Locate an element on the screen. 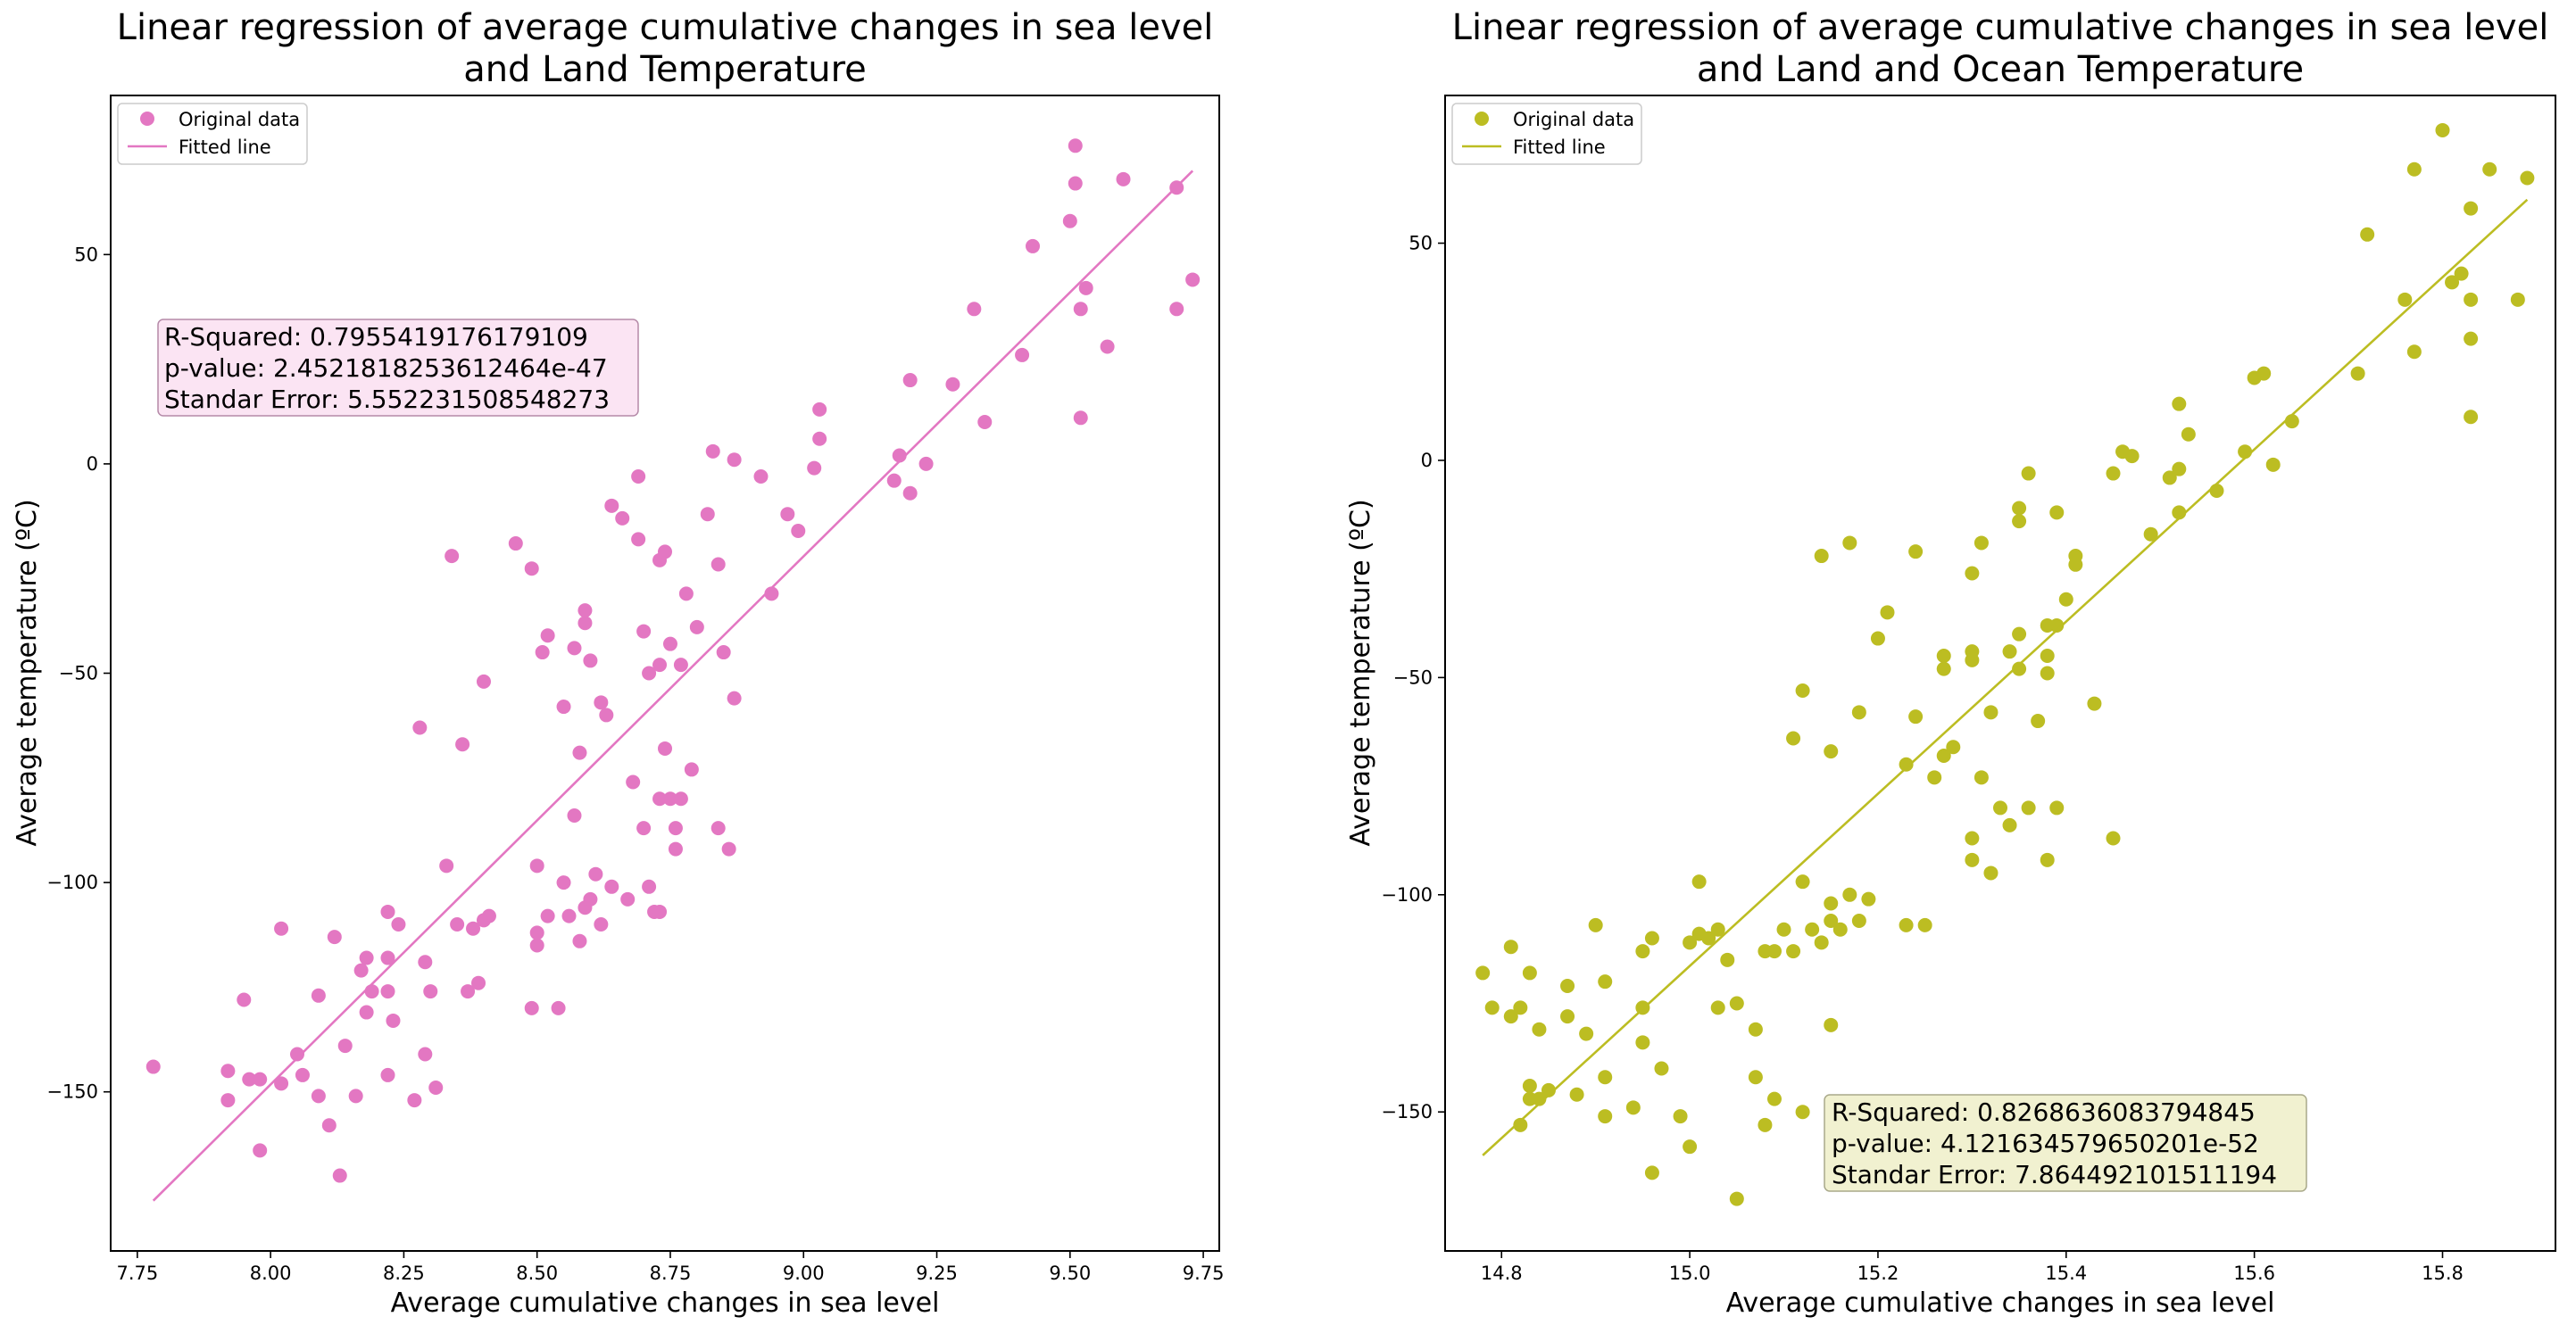 The image size is (2576, 1325). chart-right-stats-pvalue: p-value: 4.121634579650201e-52 is located at coordinates (2046, 1143).